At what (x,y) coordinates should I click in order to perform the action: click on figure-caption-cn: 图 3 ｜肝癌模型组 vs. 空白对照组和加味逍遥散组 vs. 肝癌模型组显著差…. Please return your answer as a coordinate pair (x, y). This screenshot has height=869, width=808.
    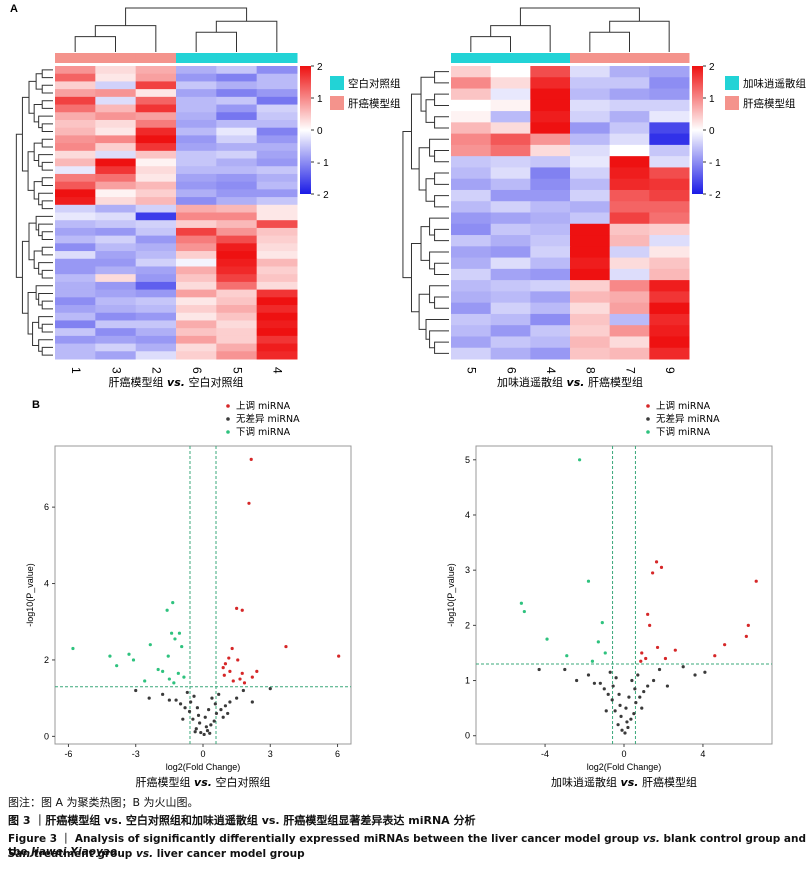
    Looking at the image, I should click on (242, 820).